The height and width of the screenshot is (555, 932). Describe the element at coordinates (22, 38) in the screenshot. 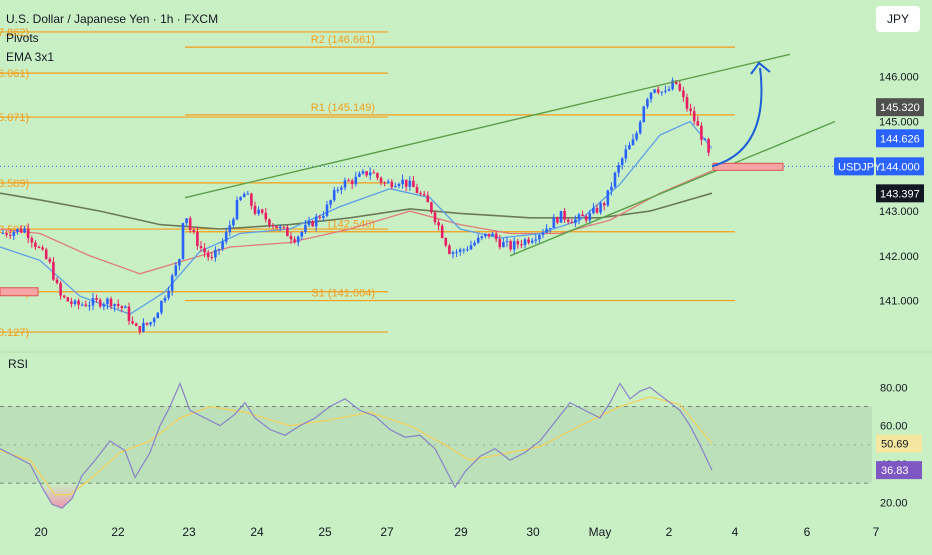

I see `indicator-pivots: Pivots` at that location.